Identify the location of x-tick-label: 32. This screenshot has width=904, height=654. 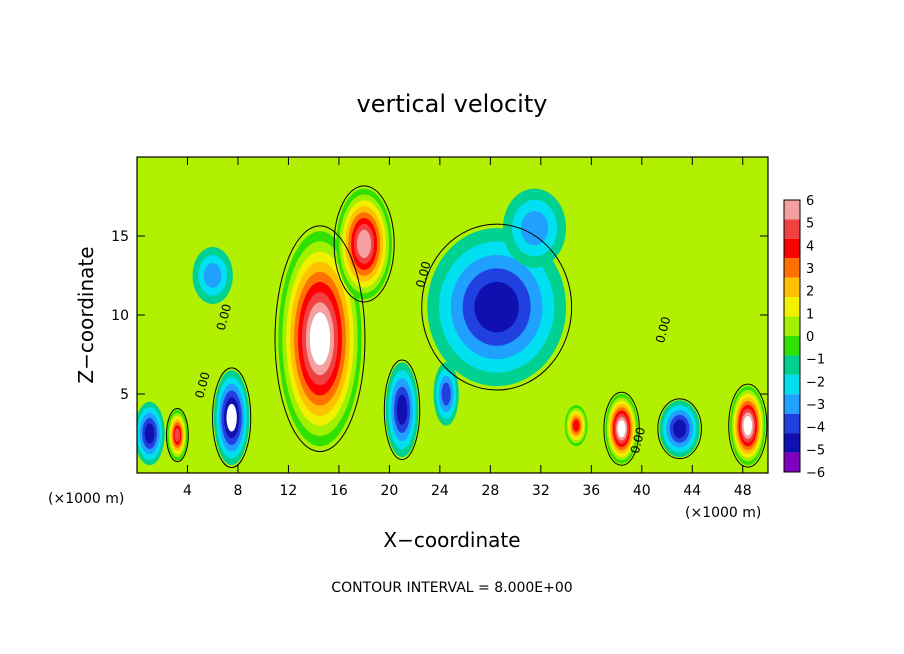
(541, 491).